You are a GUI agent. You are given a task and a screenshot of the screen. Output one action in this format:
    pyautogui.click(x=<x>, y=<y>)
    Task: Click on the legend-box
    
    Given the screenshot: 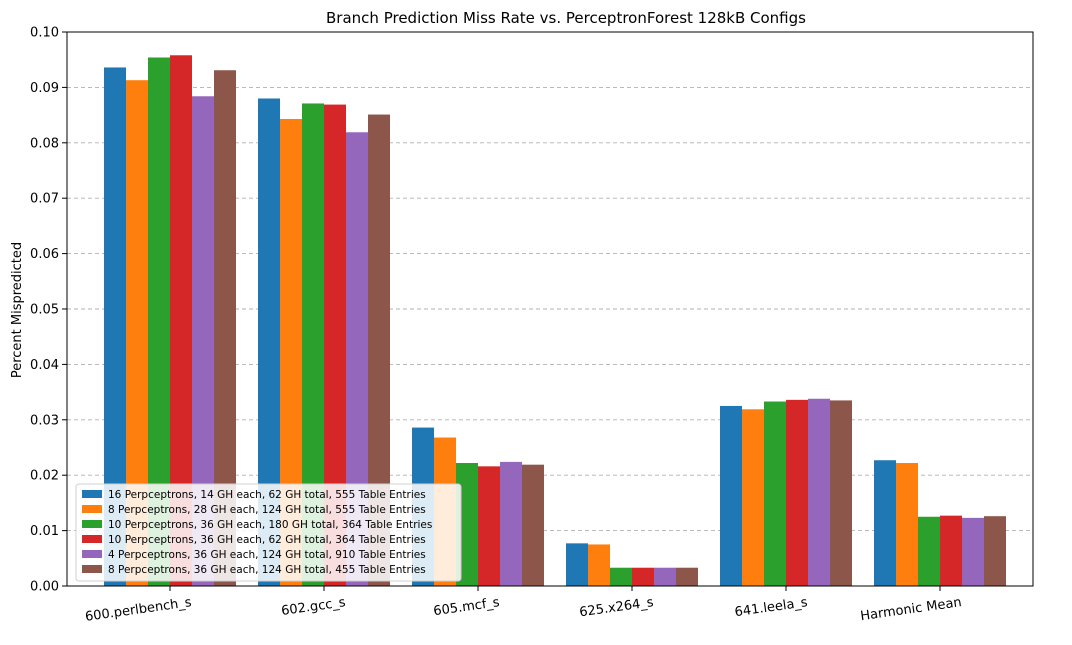 What is the action you would take?
    pyautogui.click(x=268, y=532)
    